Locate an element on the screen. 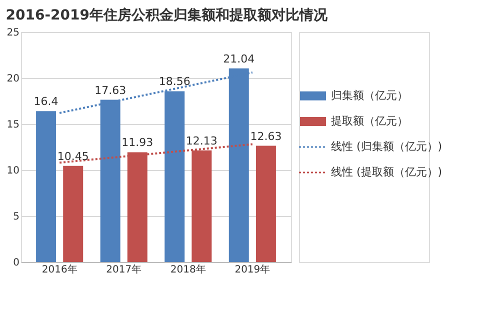  legend-label: 归集额（亿元） is located at coordinates (369, 95).